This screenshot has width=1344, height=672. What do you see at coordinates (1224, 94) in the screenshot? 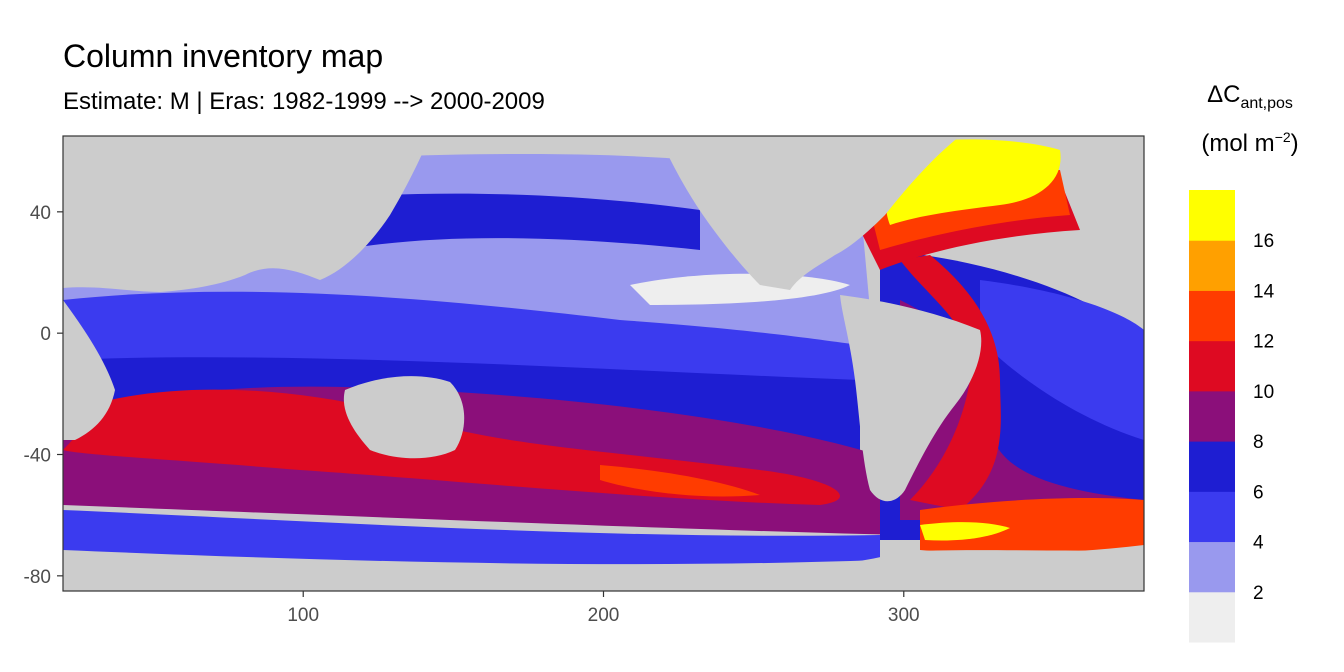
I see `legend-title-main: ΔC` at bounding box center [1224, 94].